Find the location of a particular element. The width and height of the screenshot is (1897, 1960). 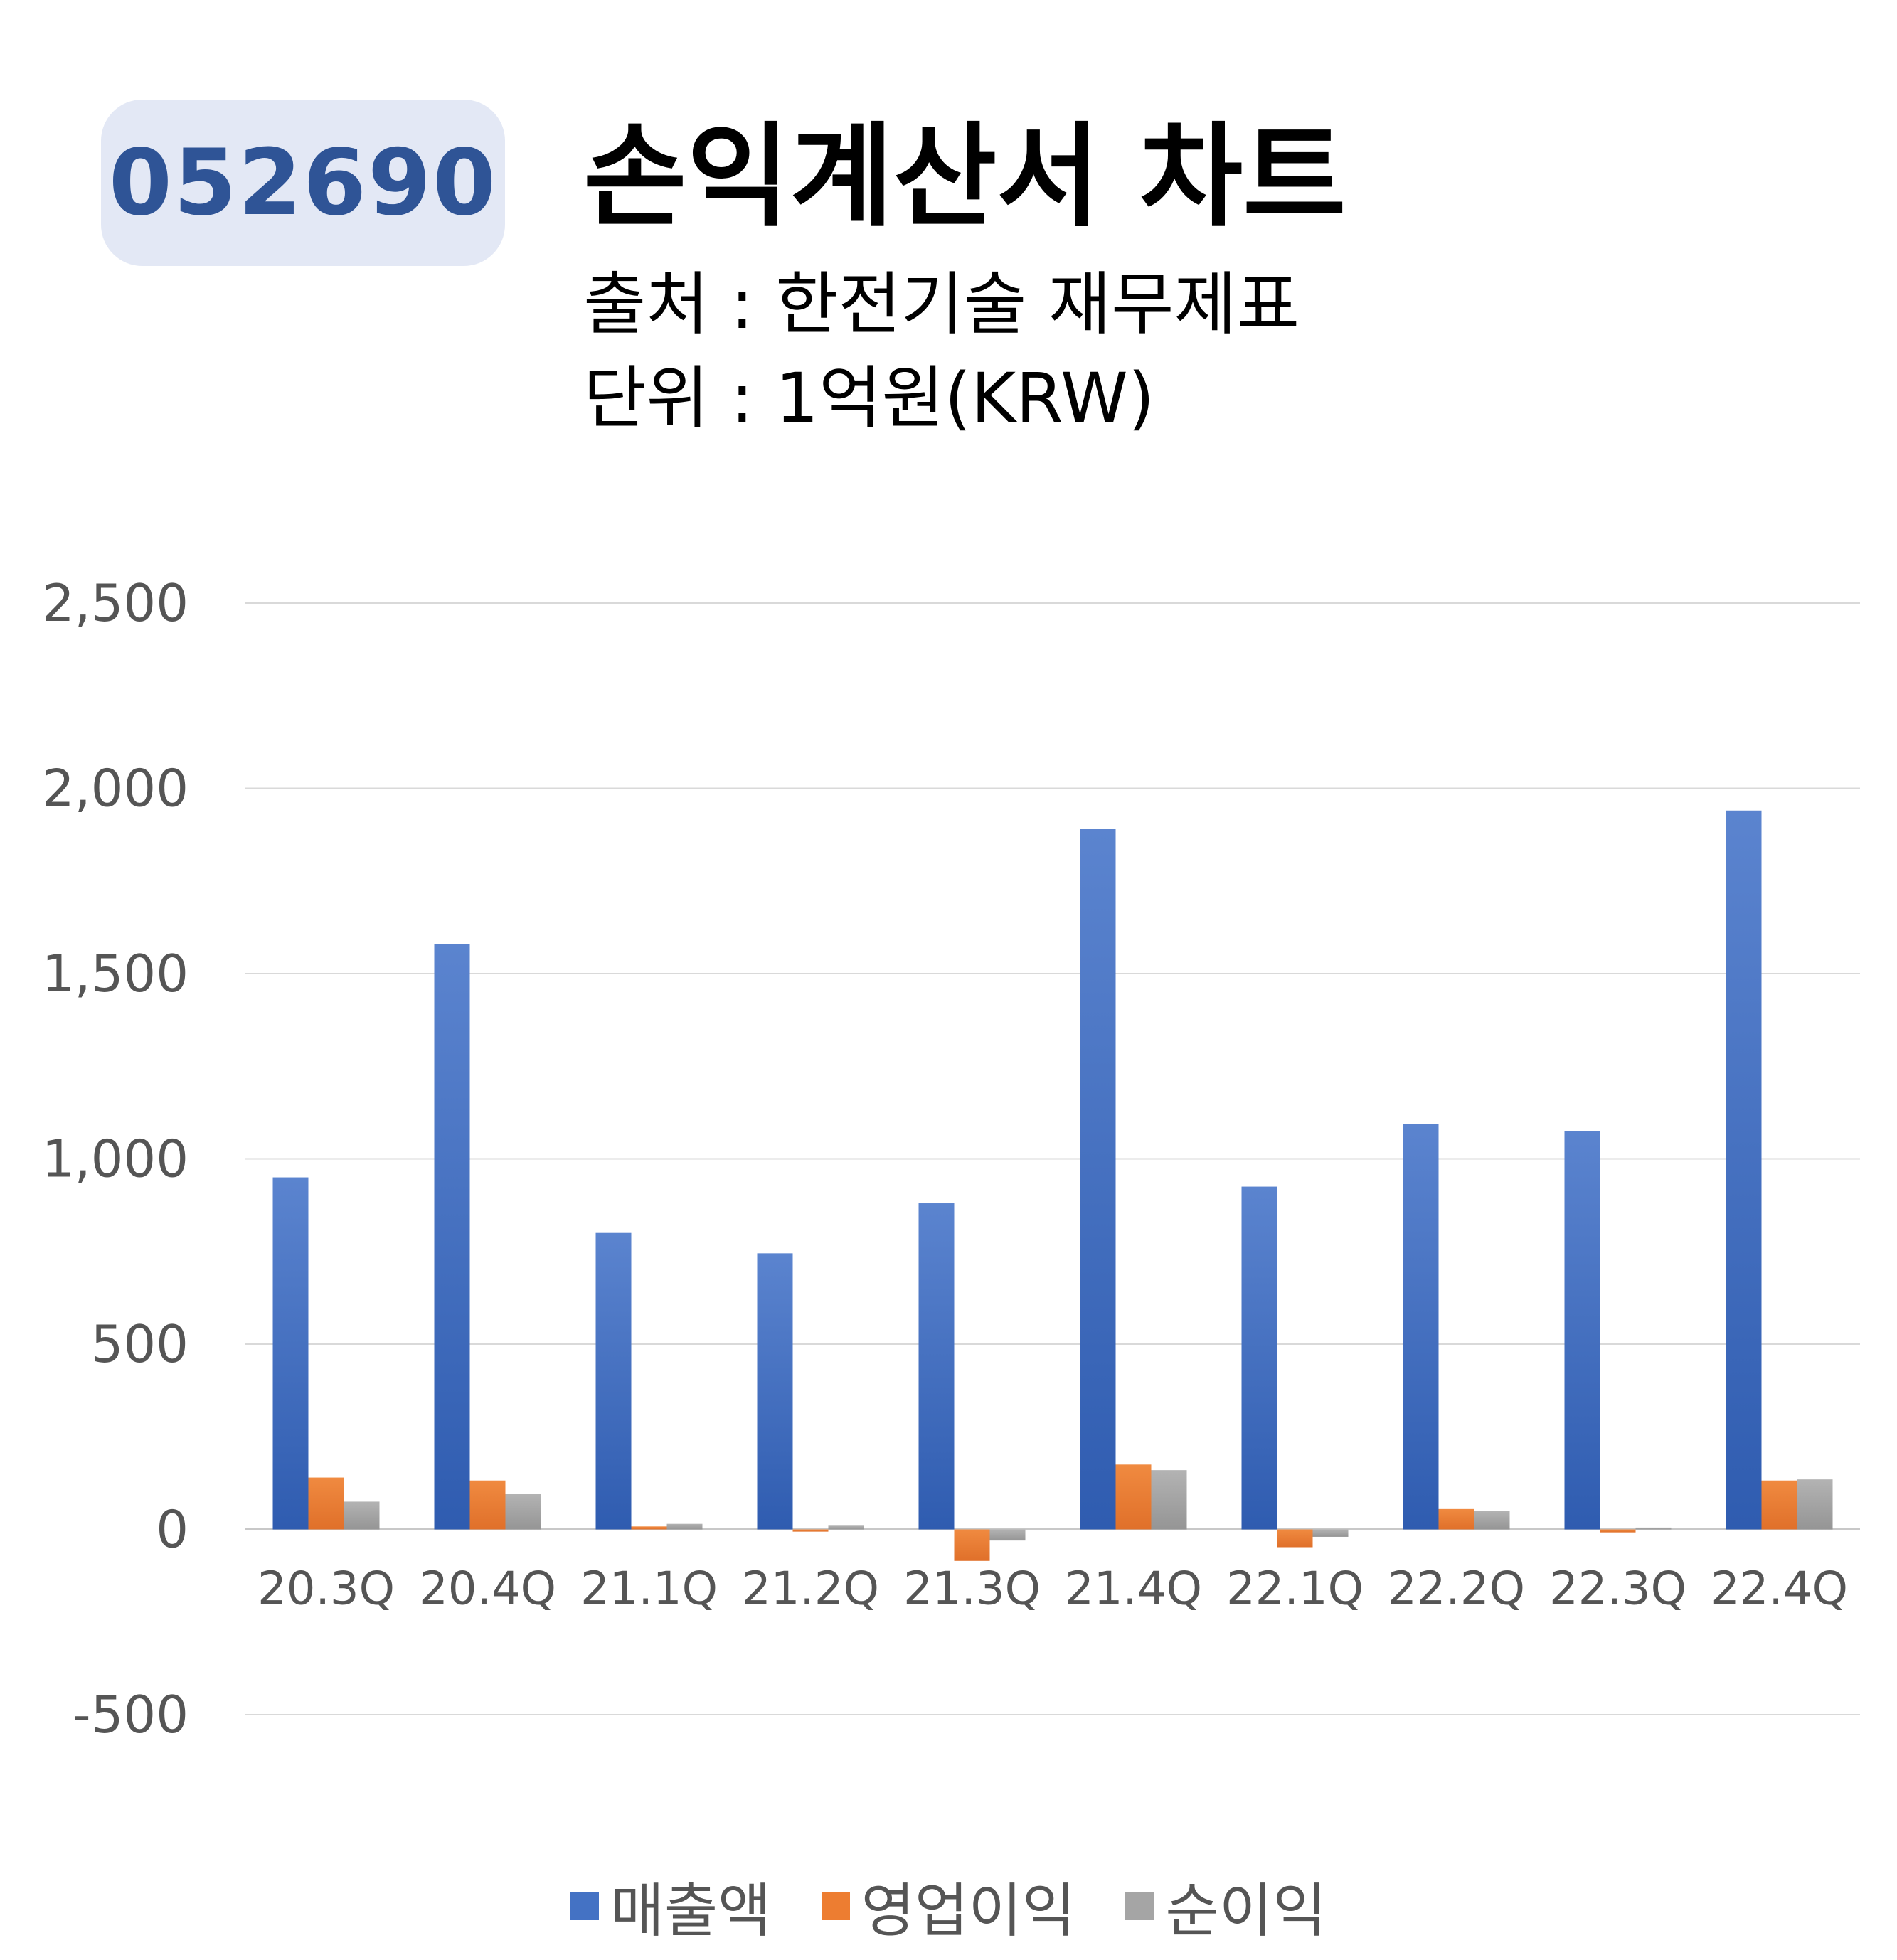

x-category-label: 21.2Q is located at coordinates (810, 1589).